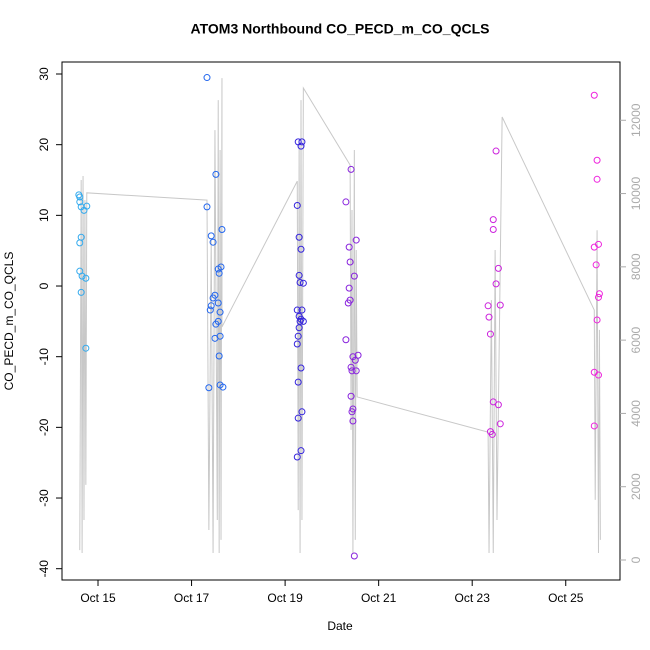  I want to click on x-tick-label: Oct 21, so click(379, 598).